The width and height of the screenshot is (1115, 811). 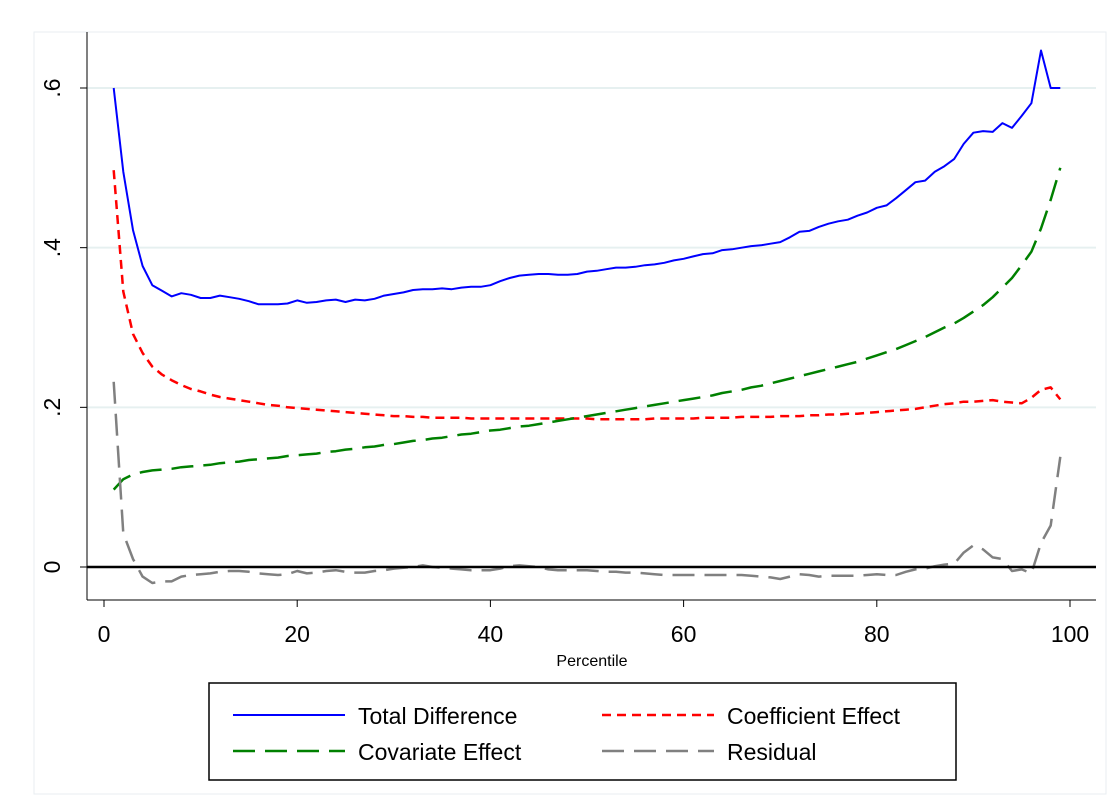 What do you see at coordinates (297, 634) in the screenshot?
I see `x-tick-label: 20` at bounding box center [297, 634].